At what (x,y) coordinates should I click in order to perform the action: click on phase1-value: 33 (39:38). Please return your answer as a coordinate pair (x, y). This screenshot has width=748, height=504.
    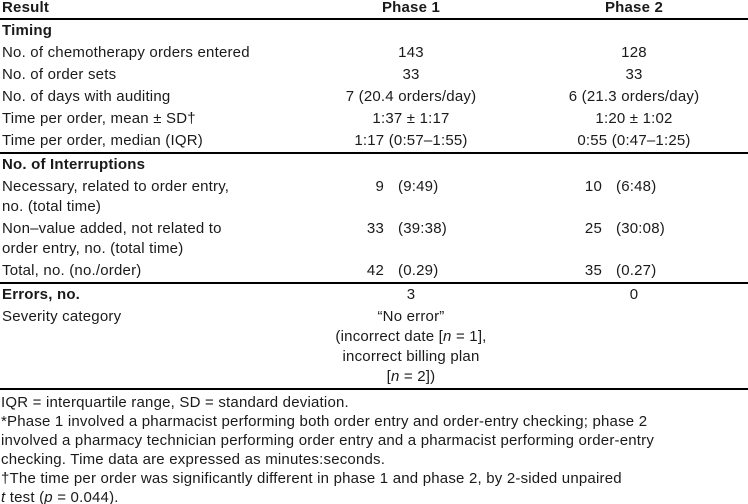
    Looking at the image, I should click on (406, 228).